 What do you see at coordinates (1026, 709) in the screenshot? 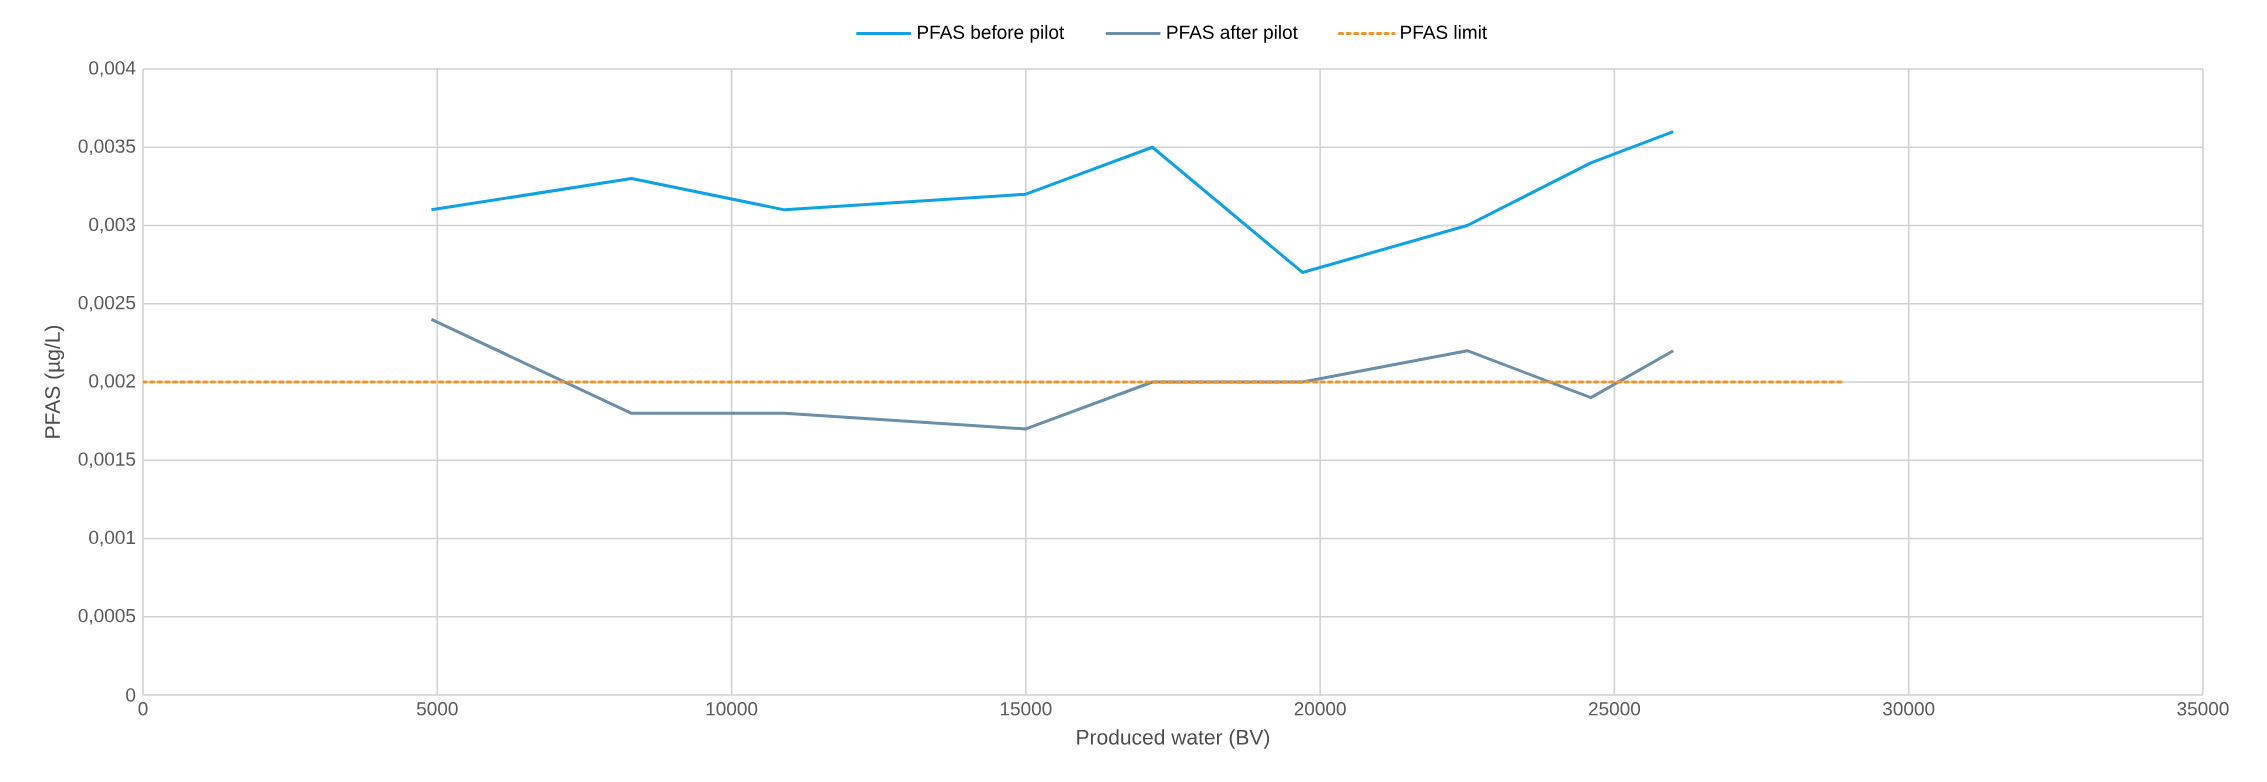
I see `x-tick-label: 15000` at bounding box center [1026, 709].